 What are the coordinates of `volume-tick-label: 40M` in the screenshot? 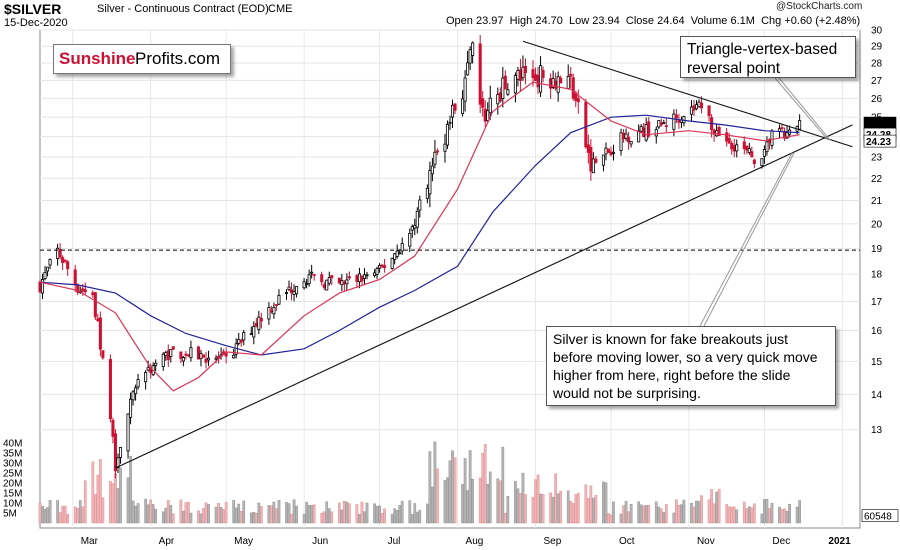 It's located at (12, 444).